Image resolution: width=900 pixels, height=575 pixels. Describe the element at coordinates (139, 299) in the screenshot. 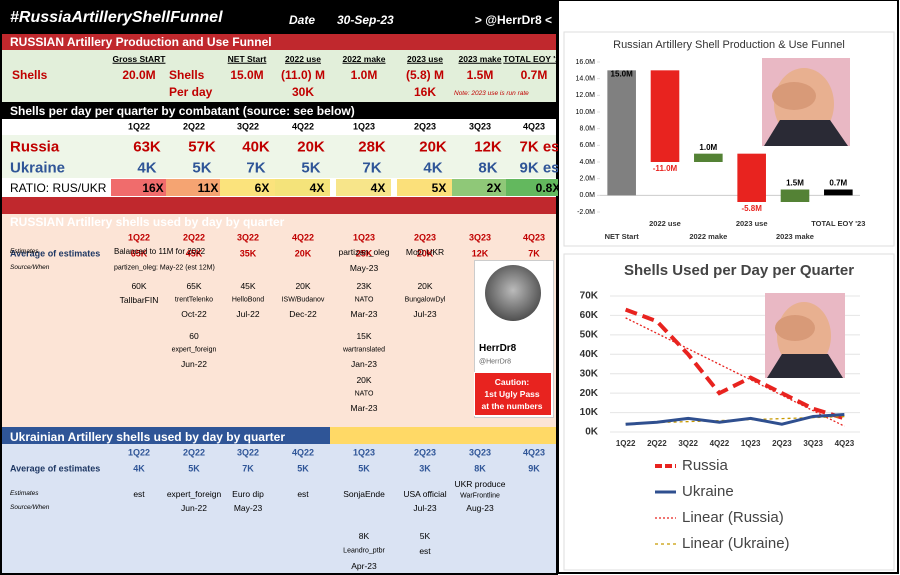

I see `estimate: TallbarFIN` at that location.